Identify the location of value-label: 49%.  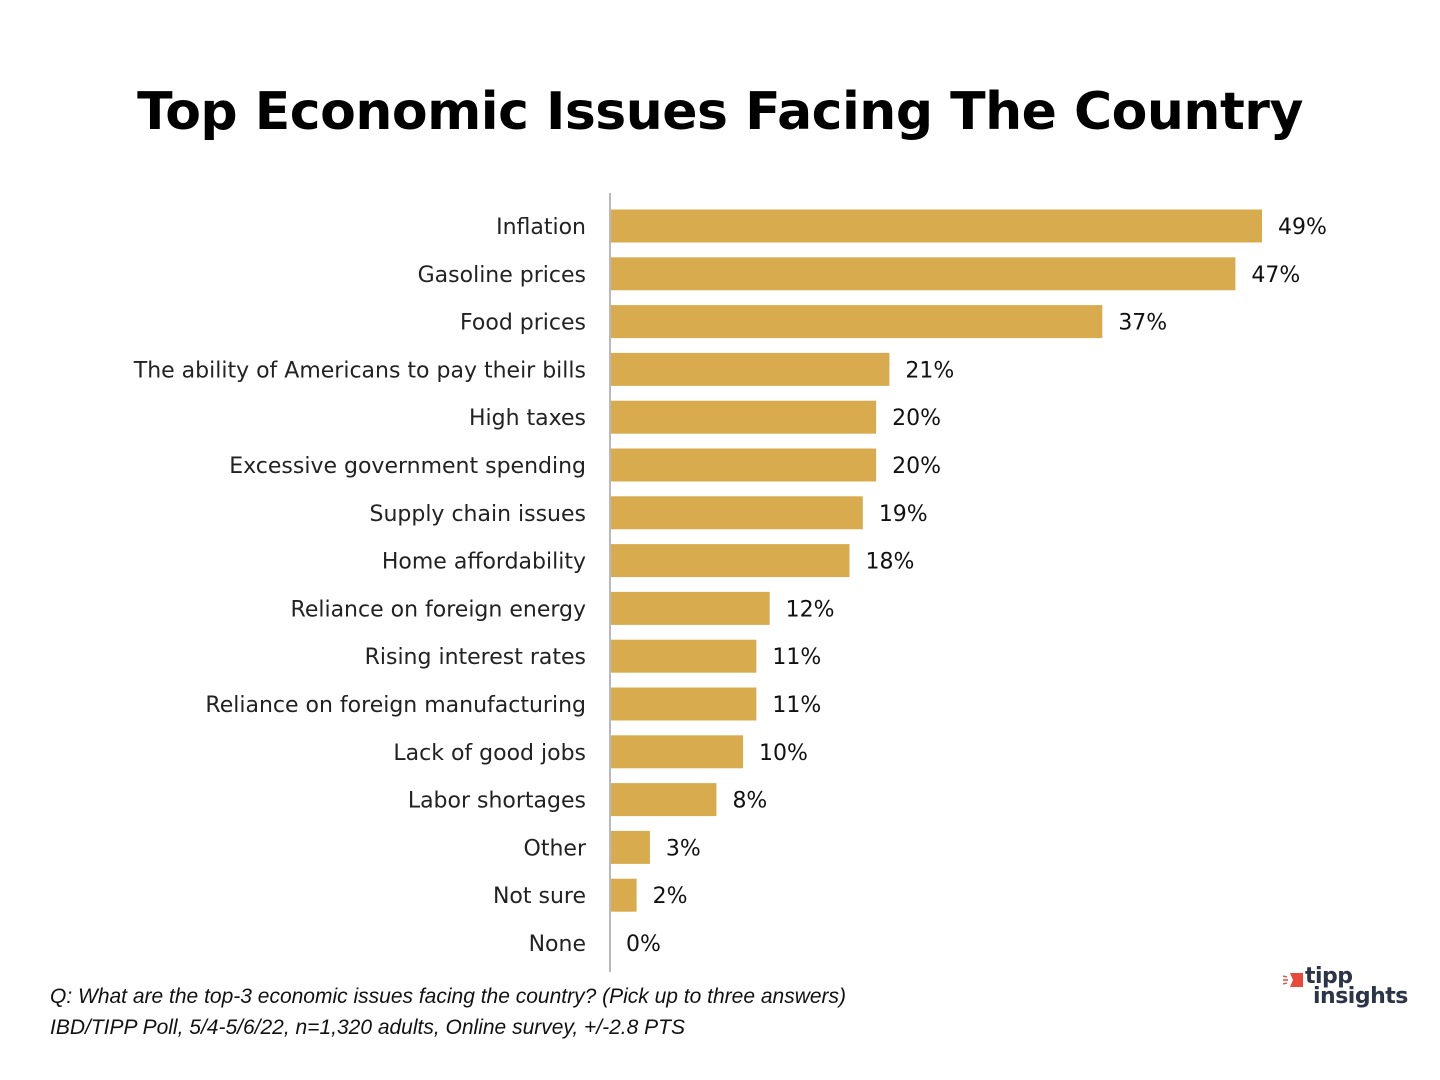
(1302, 227).